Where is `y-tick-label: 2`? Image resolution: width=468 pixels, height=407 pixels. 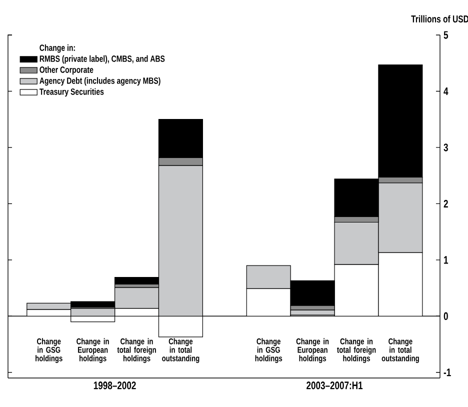 y-tick-label: 2 is located at coordinates (446, 204).